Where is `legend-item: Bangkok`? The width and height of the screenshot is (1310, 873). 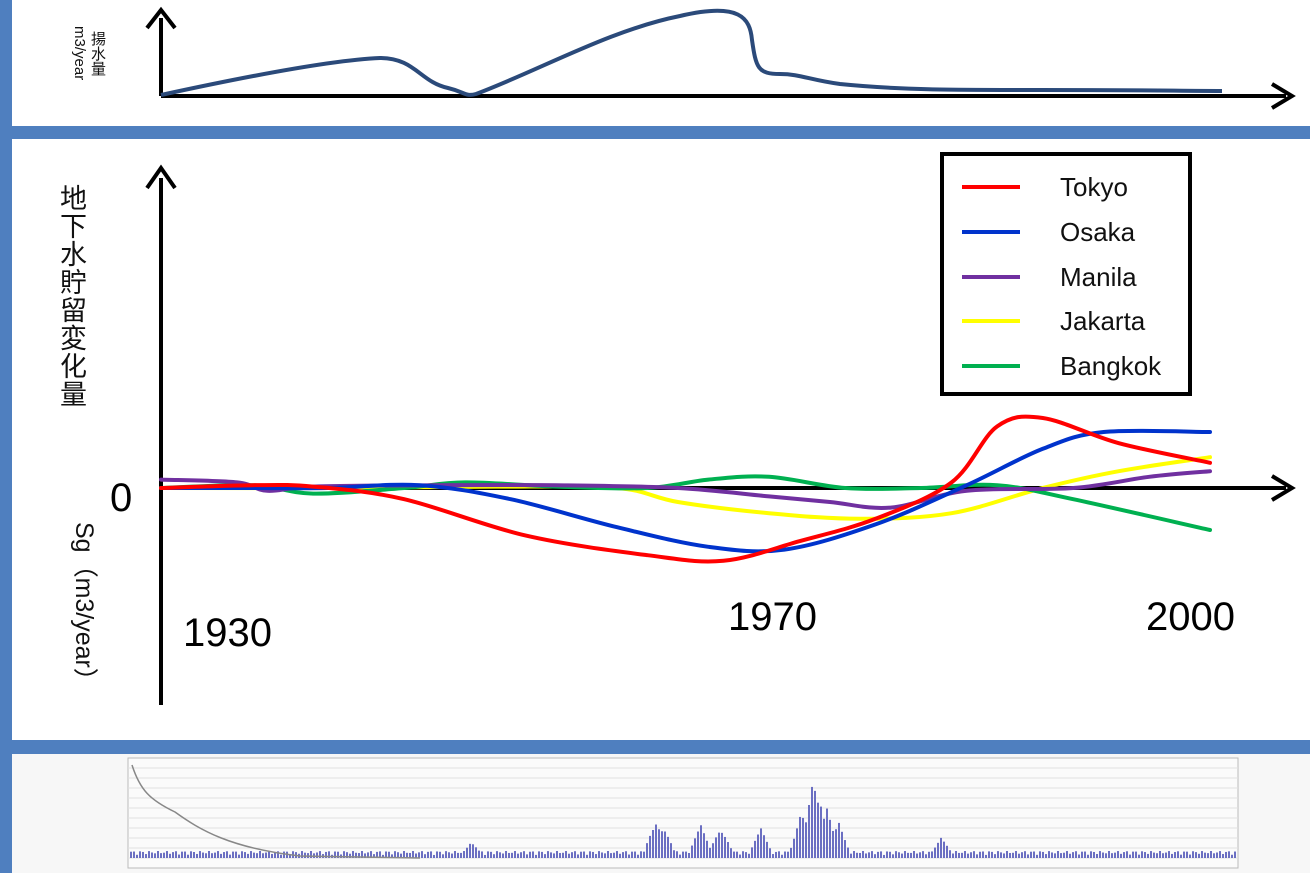 legend-item: Bangkok is located at coordinates (1061, 366).